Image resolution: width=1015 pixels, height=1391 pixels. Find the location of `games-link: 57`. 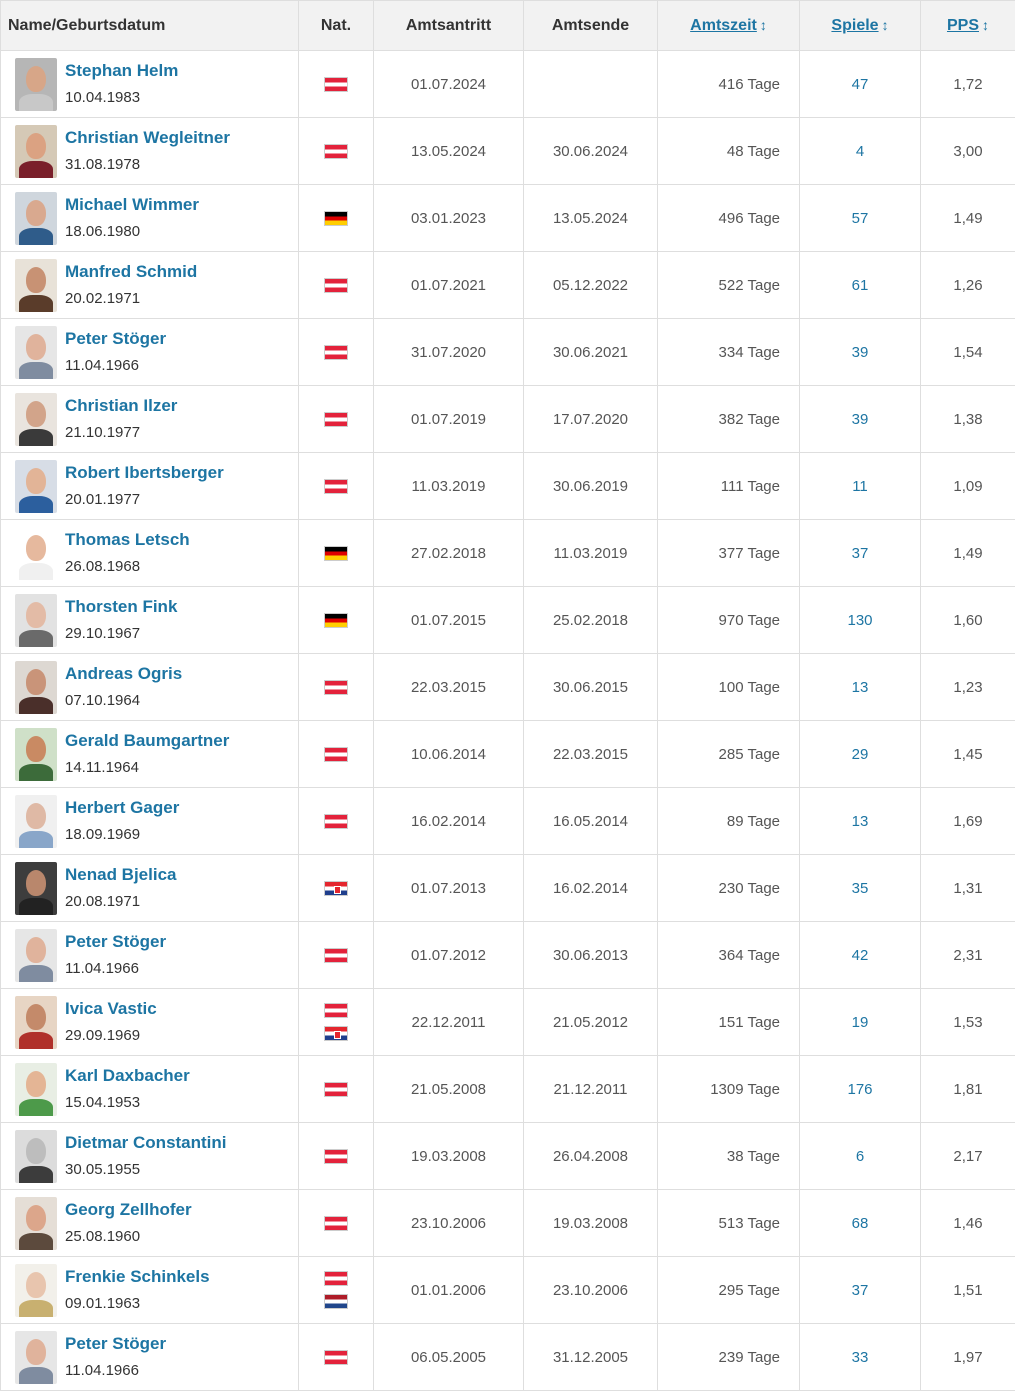

games-link: 57 is located at coordinates (860, 218).